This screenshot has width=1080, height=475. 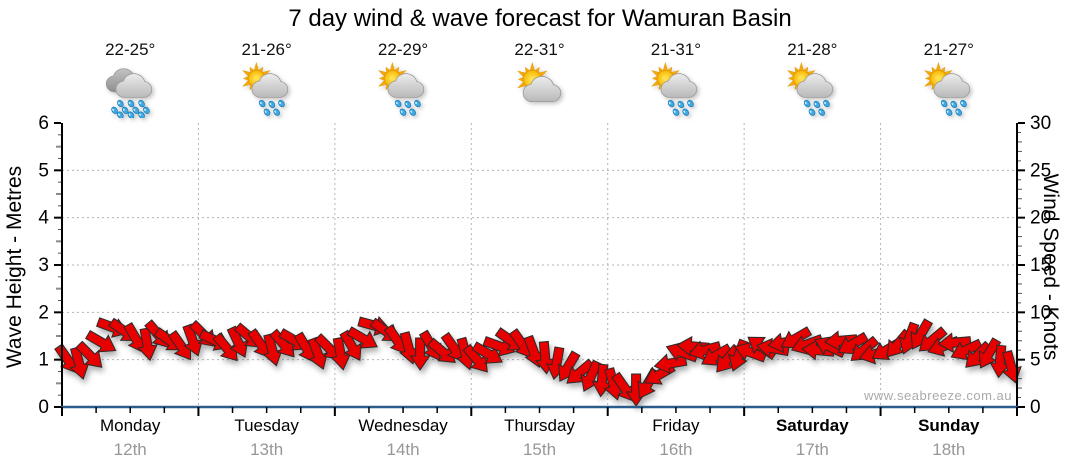 I want to click on left-axis-tick-label: 2, so click(x=43, y=312).